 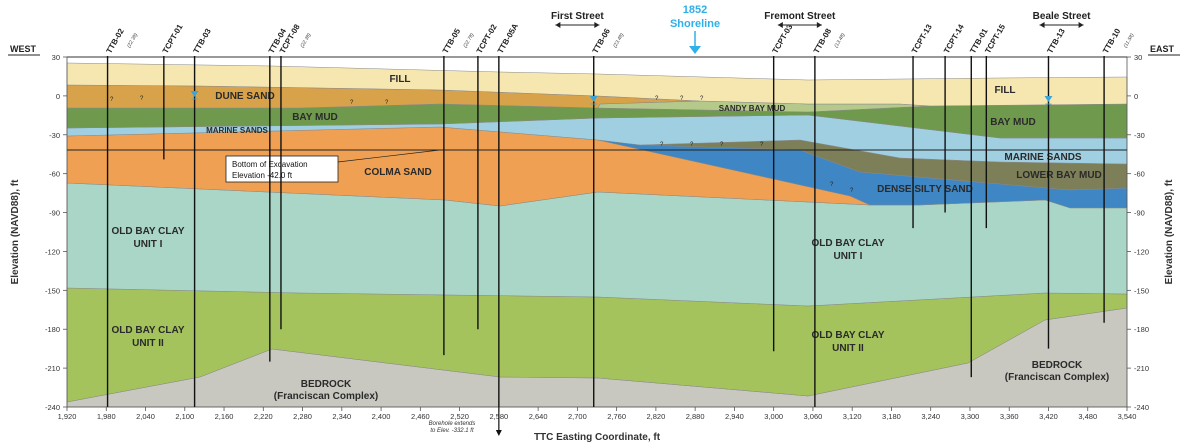 I want to click on boring-water-tag: (13.4ft), so click(x=839, y=40).